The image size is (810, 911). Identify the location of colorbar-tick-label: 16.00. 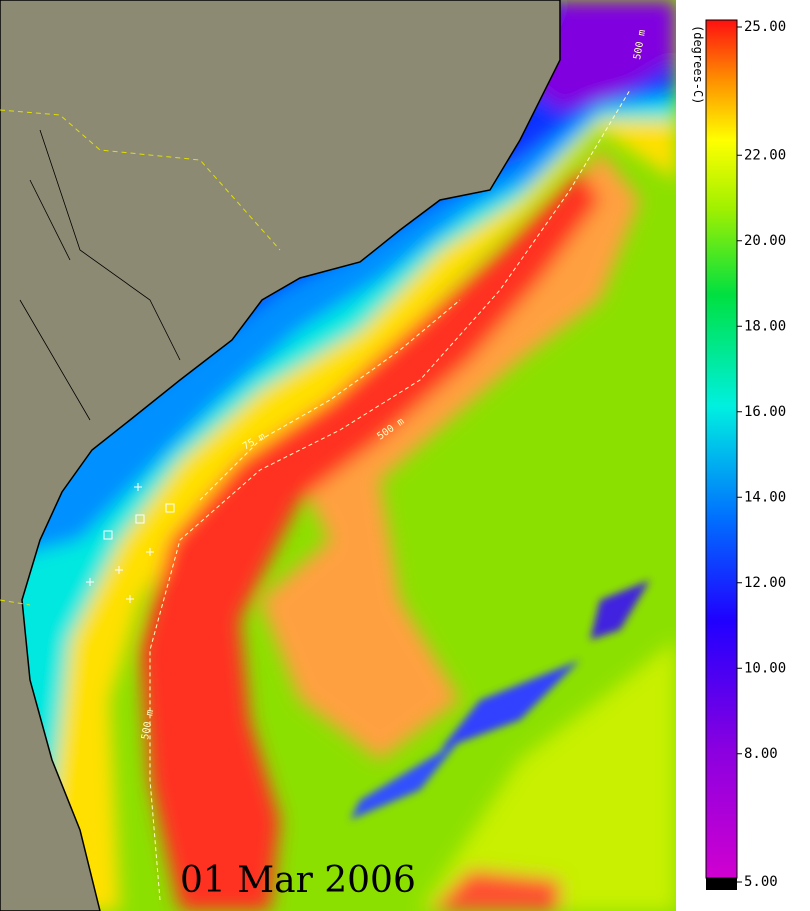
(765, 412).